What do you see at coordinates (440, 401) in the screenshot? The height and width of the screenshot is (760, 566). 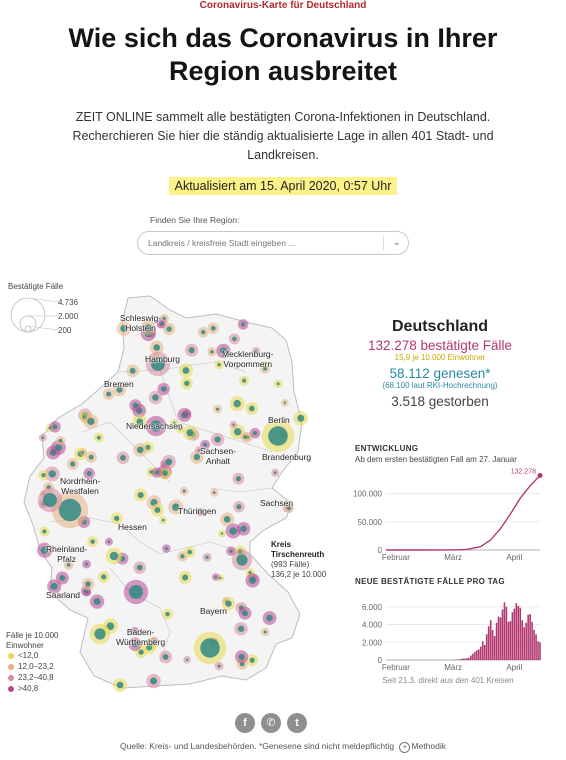 I see `death-count: 3.518 gestorben` at bounding box center [440, 401].